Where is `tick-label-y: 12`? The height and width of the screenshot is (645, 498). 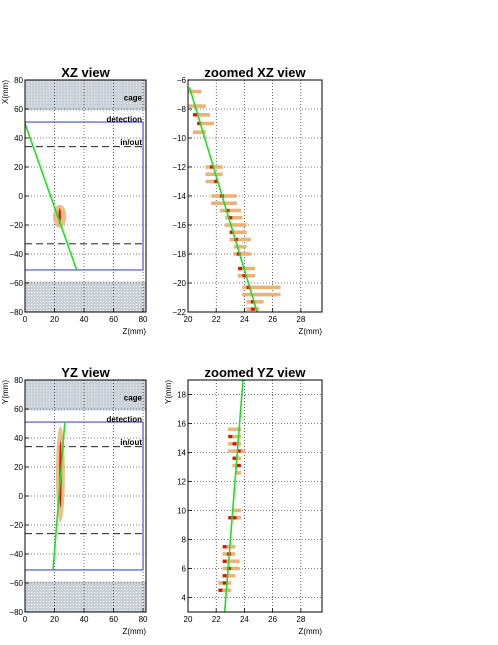
tick-label-y: 12 is located at coordinates (181, 482).